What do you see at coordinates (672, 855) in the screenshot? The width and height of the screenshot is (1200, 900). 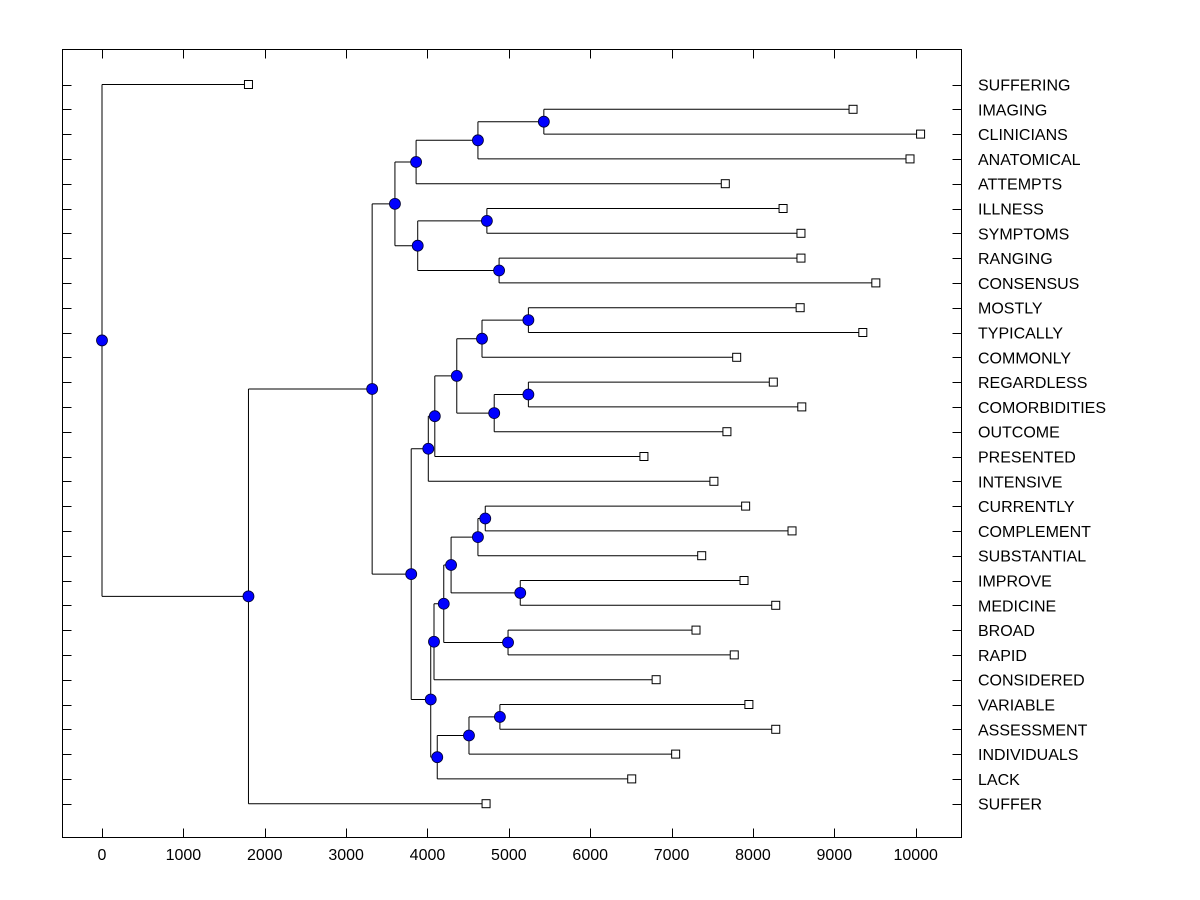 I see `x-tick-label: 7000` at bounding box center [672, 855].